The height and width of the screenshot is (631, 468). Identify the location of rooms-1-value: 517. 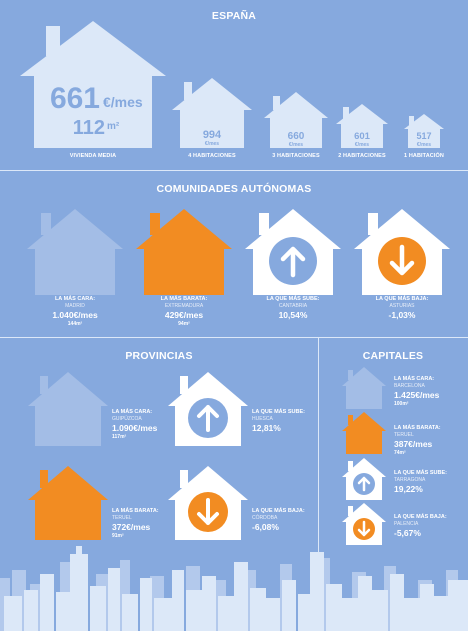
(424, 136).